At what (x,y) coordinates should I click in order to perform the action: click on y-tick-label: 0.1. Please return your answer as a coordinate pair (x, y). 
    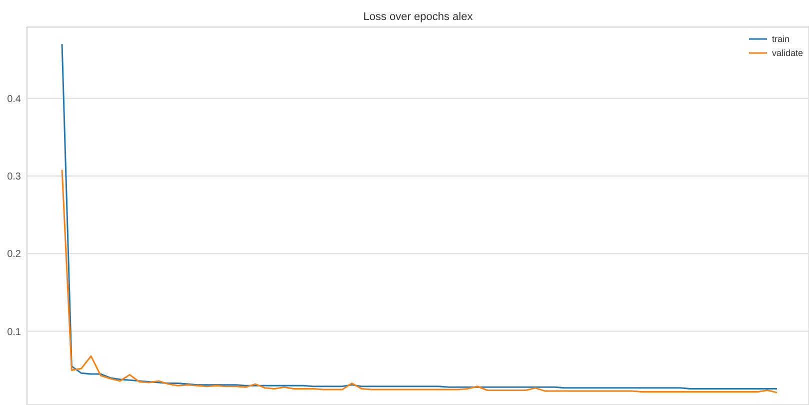
    Looking at the image, I should click on (14, 332).